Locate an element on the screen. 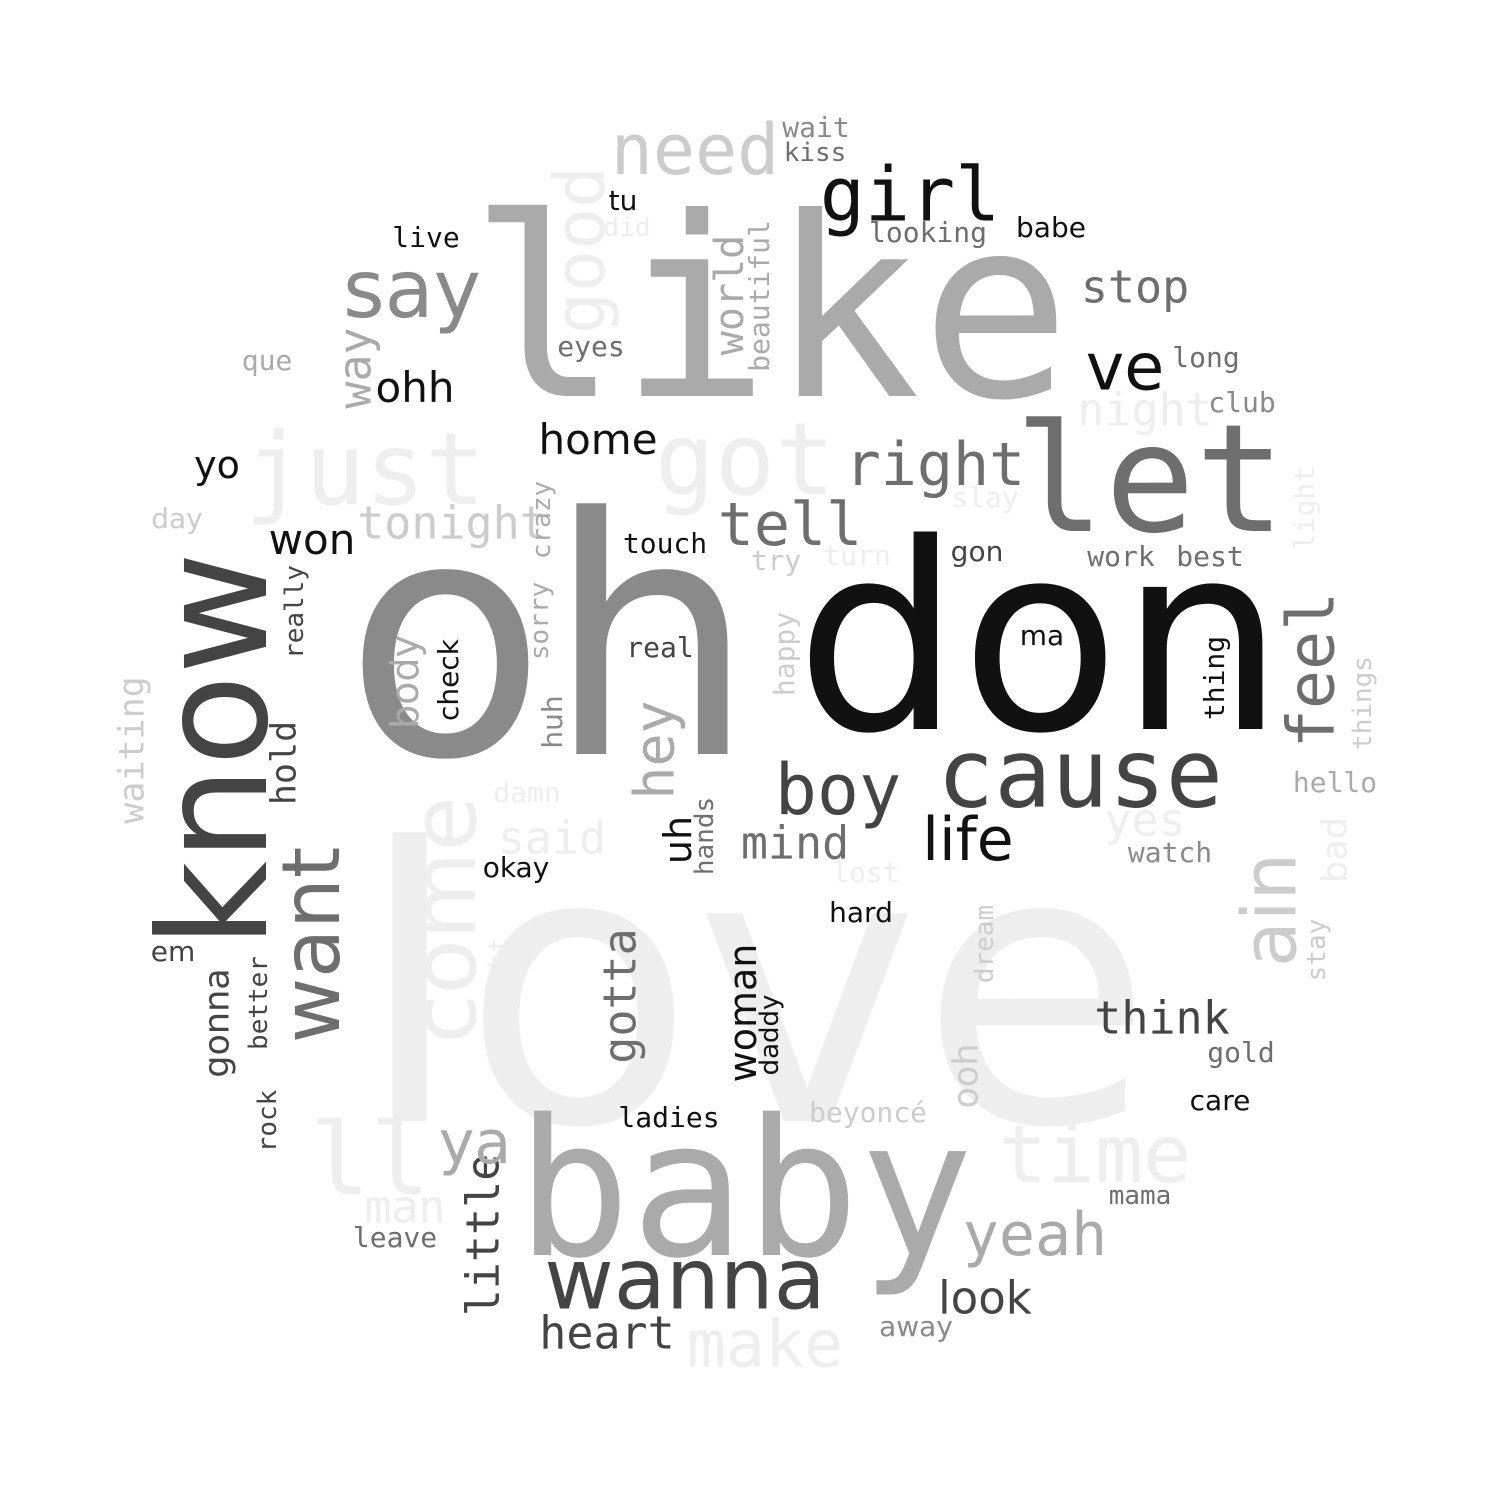 This screenshot has width=1500, height=1500. word-better: better is located at coordinates (259, 1003).